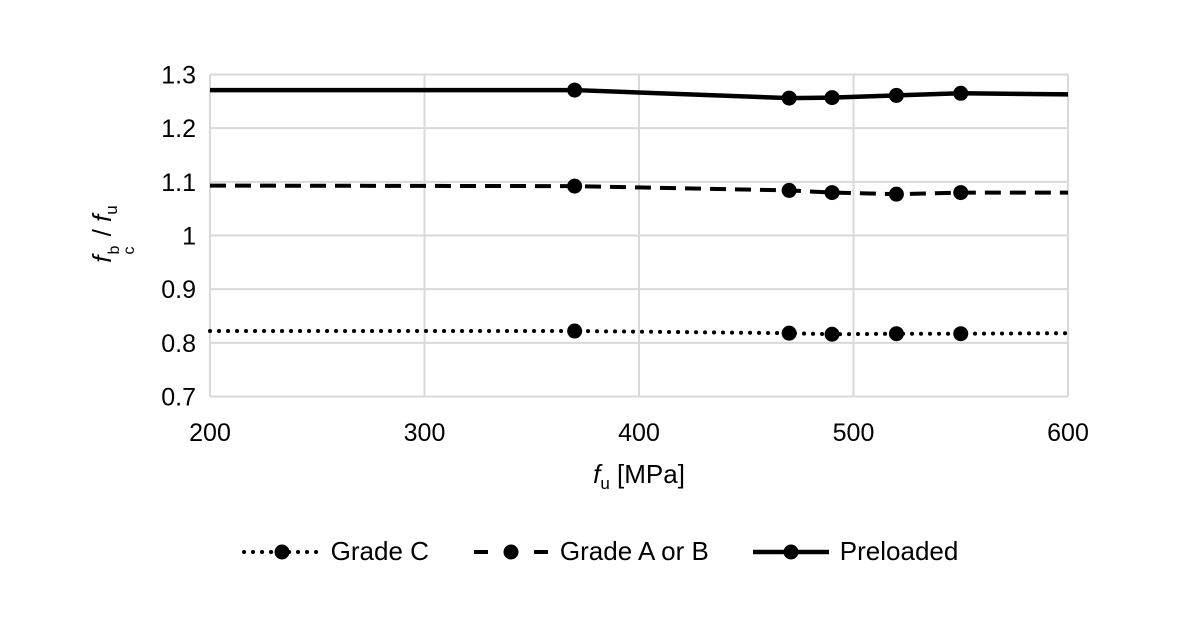 The image size is (1200, 630). What do you see at coordinates (101, 218) in the screenshot?
I see `y-axis-symbol-2: f` at bounding box center [101, 218].